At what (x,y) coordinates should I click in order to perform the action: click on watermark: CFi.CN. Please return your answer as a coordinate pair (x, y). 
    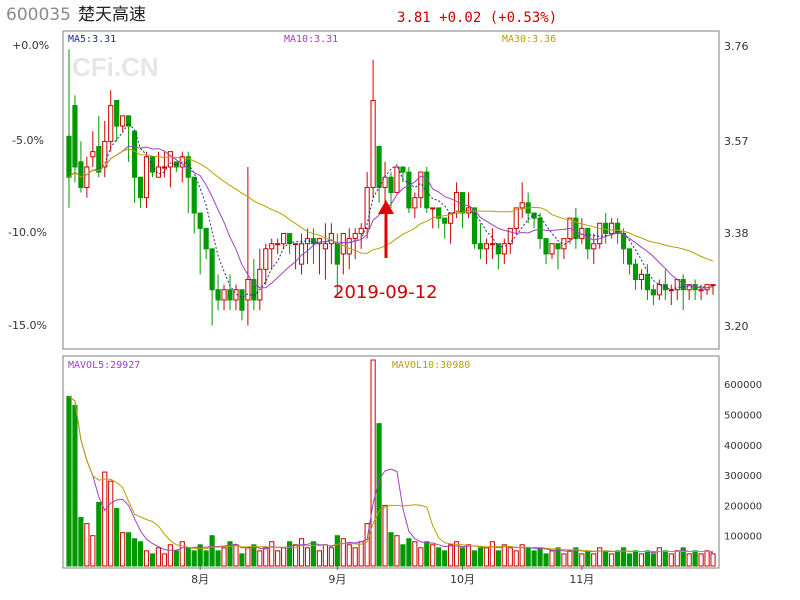
    Looking at the image, I should click on (115, 67).